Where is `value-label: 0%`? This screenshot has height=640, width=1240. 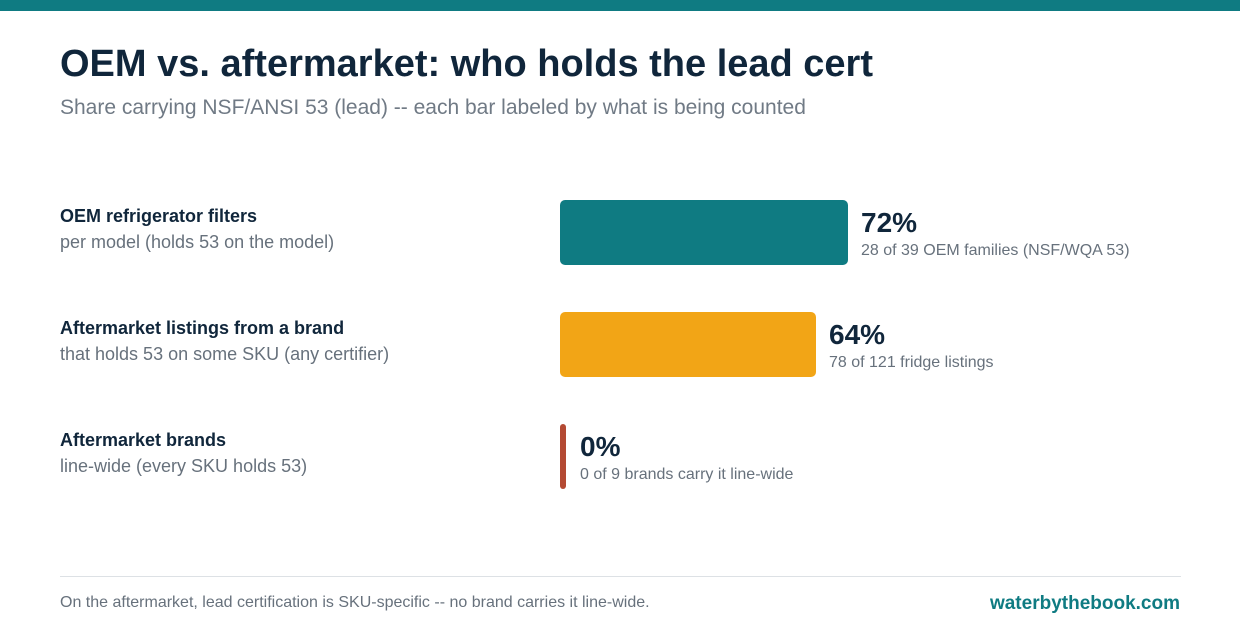
value-label: 0% is located at coordinates (600, 446).